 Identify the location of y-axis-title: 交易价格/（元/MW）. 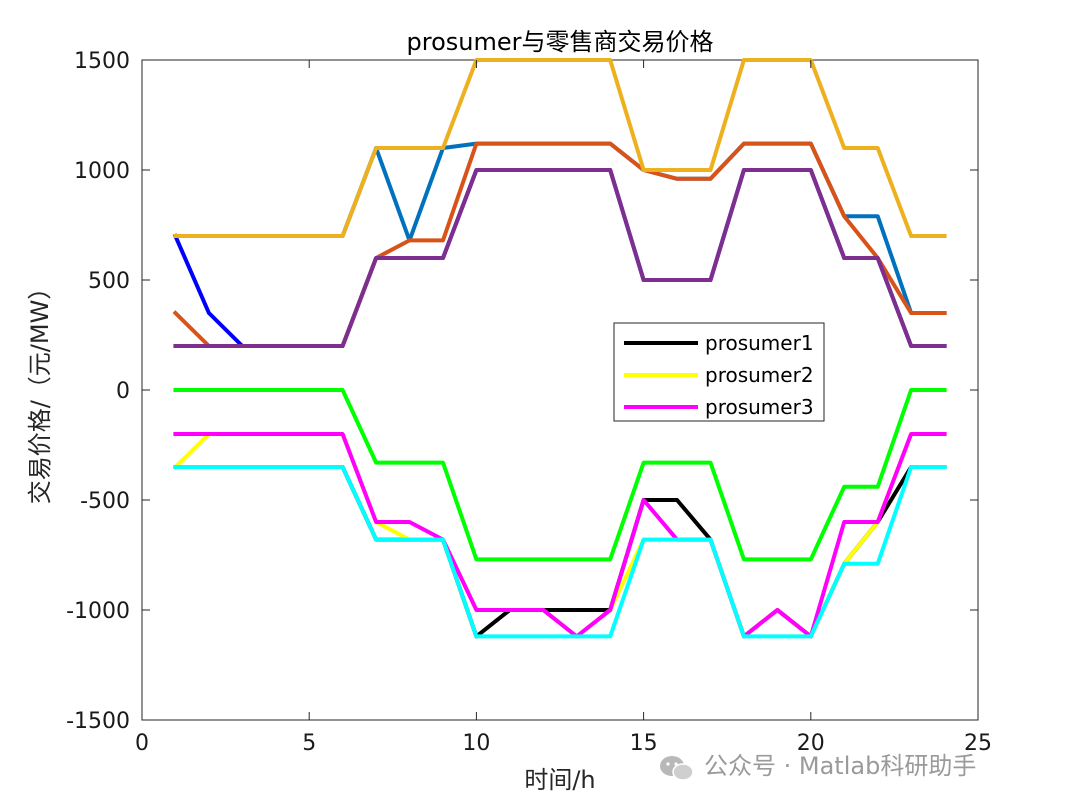
(40, 390).